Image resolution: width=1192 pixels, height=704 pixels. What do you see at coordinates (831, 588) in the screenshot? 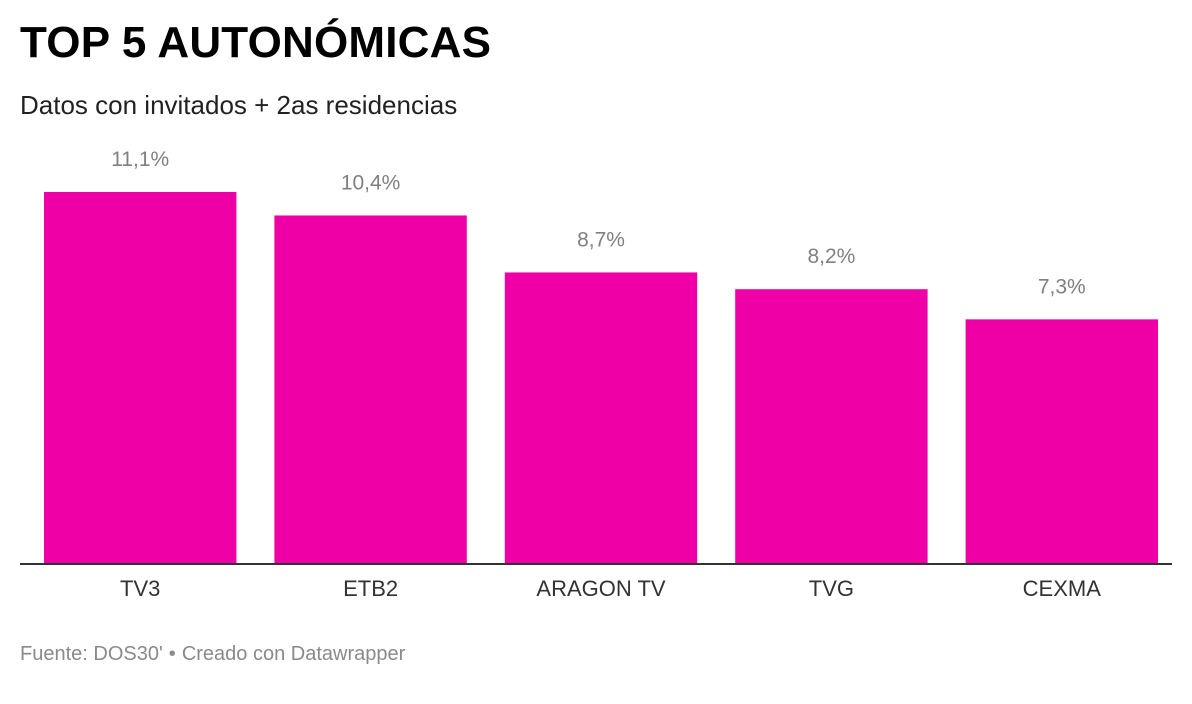
I see `category-label: TVG` at bounding box center [831, 588].